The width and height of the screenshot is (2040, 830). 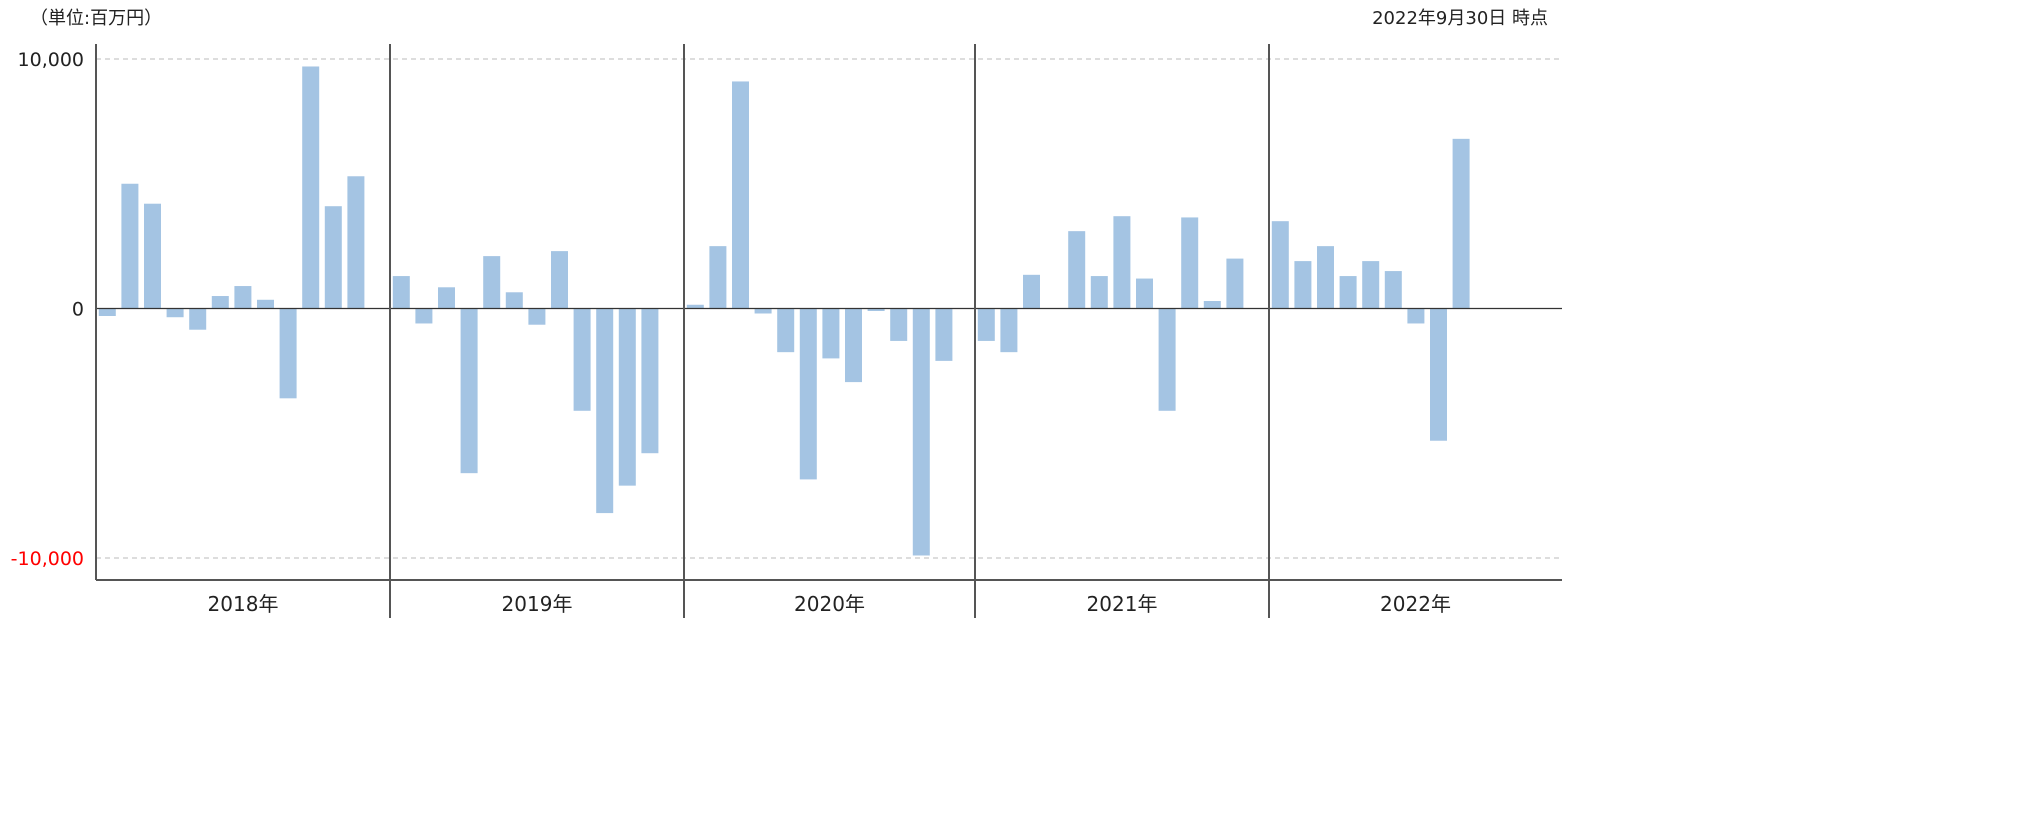 I want to click on x-category-label: 2021年, so click(x=1122, y=604).